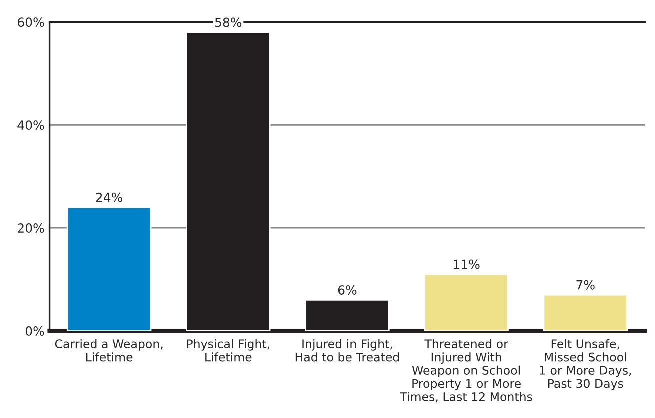 The width and height of the screenshot is (655, 418). Describe the element at coordinates (347, 290) in the screenshot. I see `data-label: 6%` at that location.